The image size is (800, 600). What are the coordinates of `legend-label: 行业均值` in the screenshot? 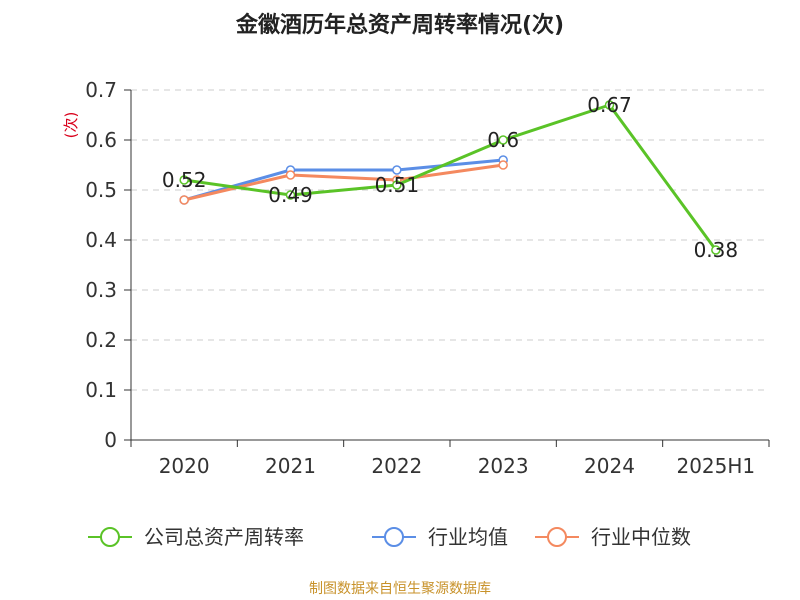 It's located at (468, 537).